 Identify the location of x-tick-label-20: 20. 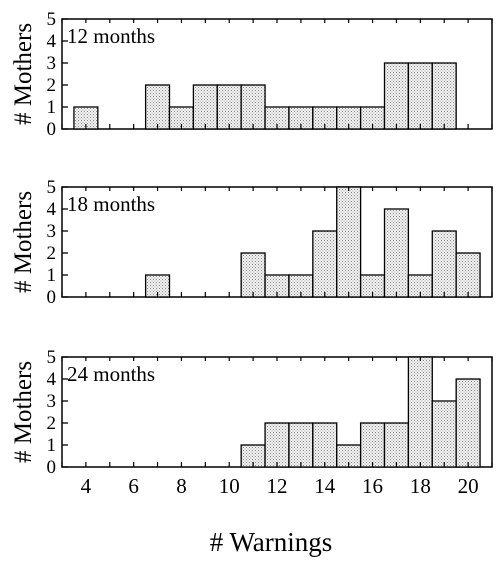
(468, 486).